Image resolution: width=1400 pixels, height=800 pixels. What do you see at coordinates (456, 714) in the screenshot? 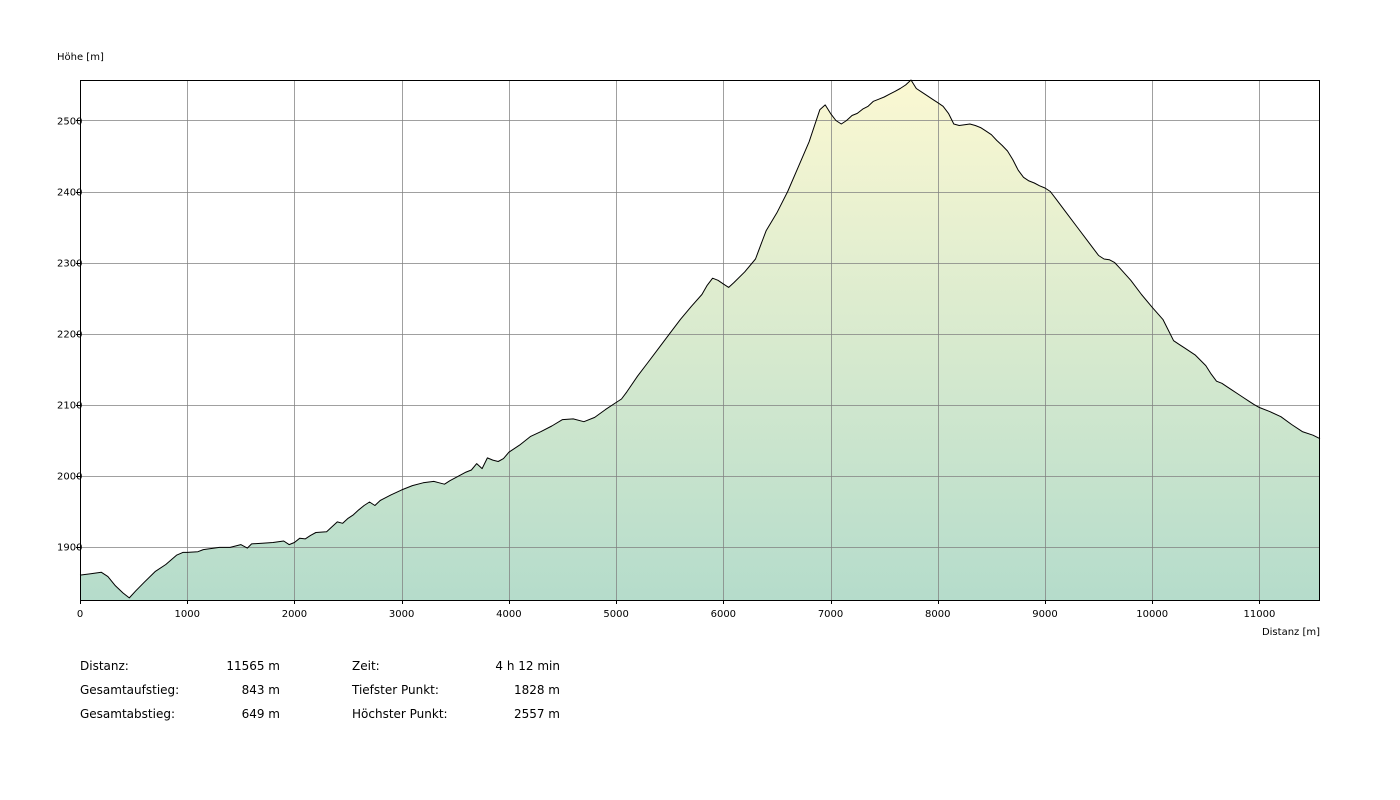
I see `stat-highest: Höchster Punkt: 2557 m` at bounding box center [456, 714].